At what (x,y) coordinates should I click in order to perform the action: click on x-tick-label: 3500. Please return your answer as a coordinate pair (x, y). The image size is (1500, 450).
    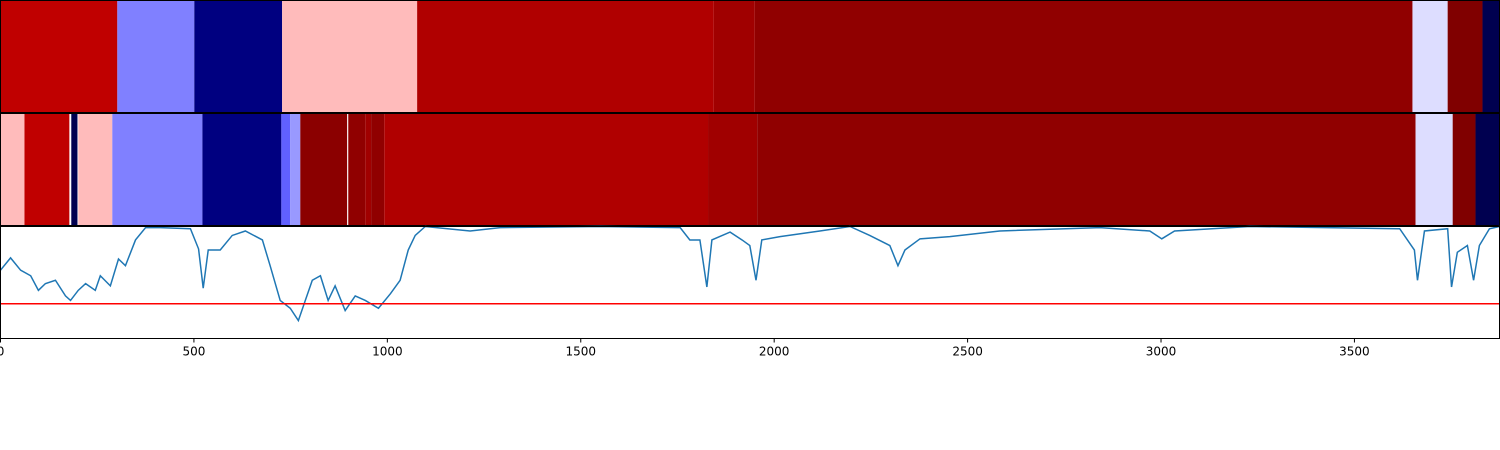
    Looking at the image, I should click on (1354, 351).